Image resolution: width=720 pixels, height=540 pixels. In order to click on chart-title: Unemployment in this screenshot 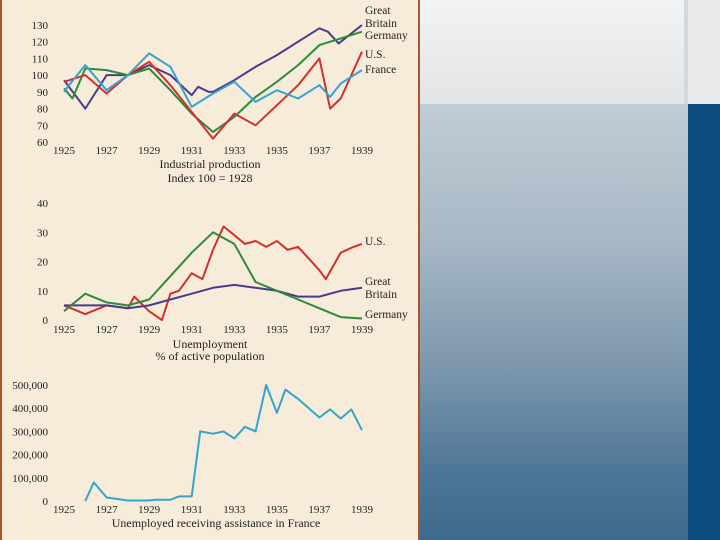, I will do `click(210, 344)`.